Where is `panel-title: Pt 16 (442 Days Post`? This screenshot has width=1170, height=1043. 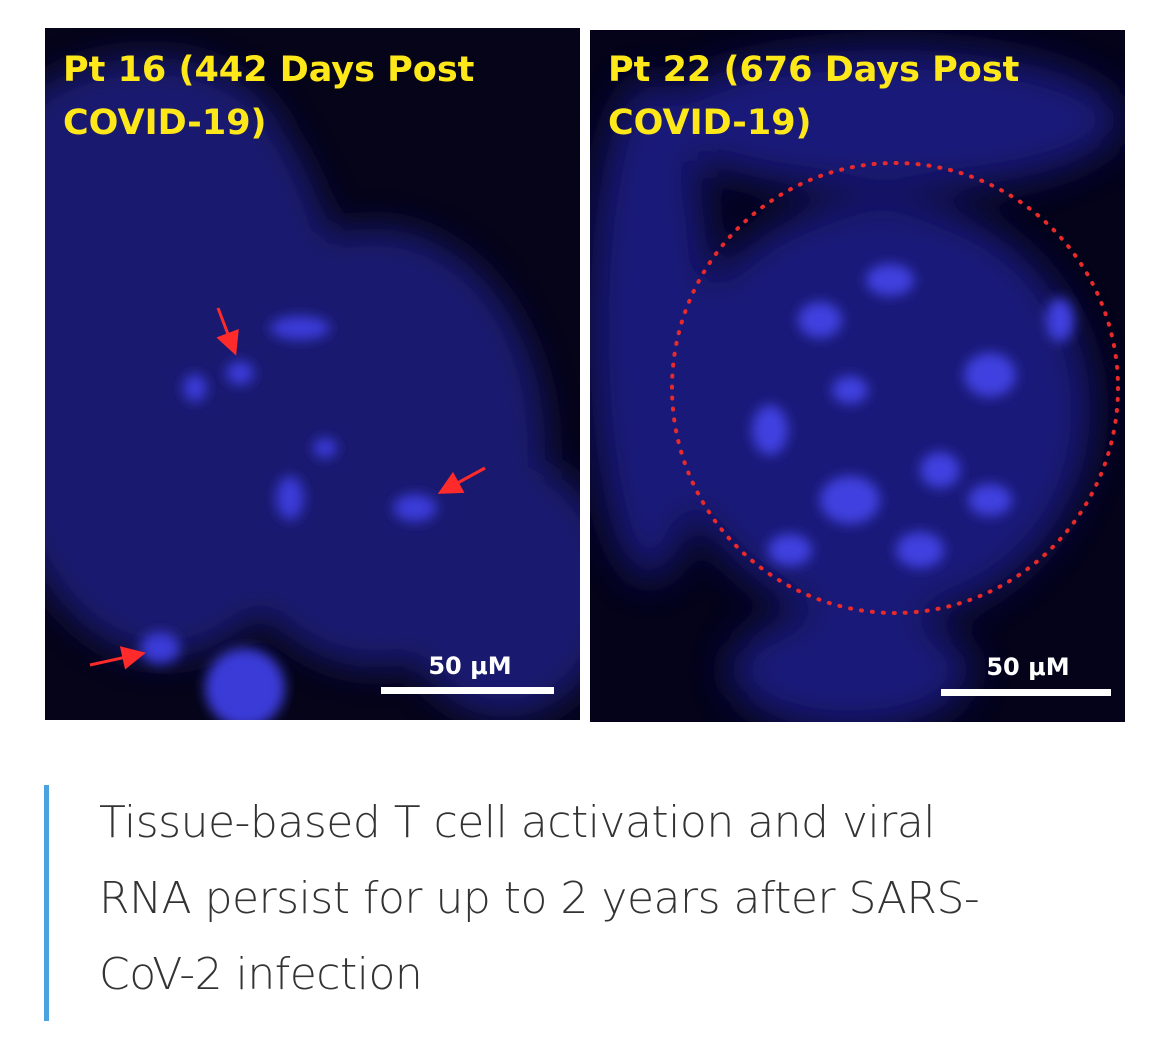 panel-title: Pt 16 (442 Days Post is located at coordinates (268, 70).